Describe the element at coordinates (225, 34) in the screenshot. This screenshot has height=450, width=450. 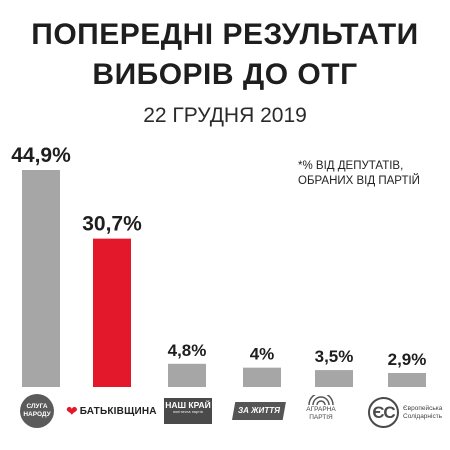
I see `page-title-line-1: ПОПЕРЕДНІ РЕЗУЛЬТАТИ` at that location.